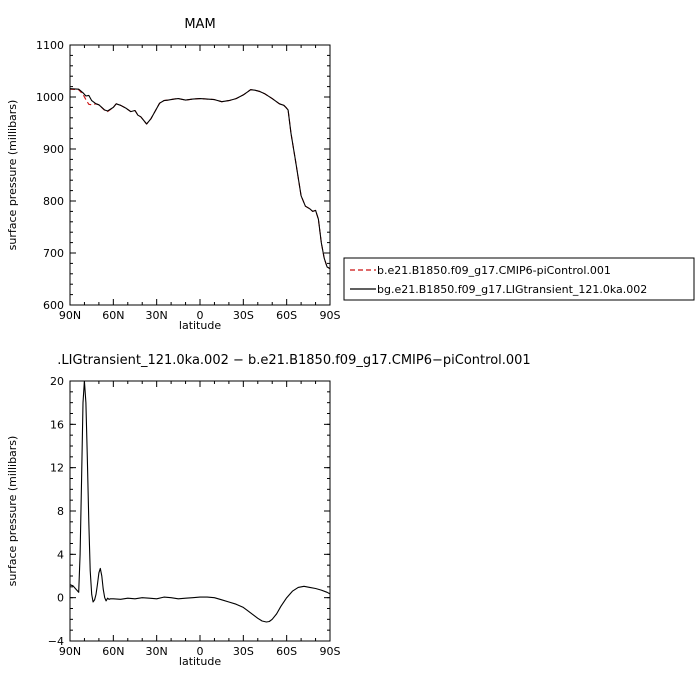 This screenshot has height=700, width=700. Describe the element at coordinates (53, 305) in the screenshot. I see `y-tick-label: 600` at that location.